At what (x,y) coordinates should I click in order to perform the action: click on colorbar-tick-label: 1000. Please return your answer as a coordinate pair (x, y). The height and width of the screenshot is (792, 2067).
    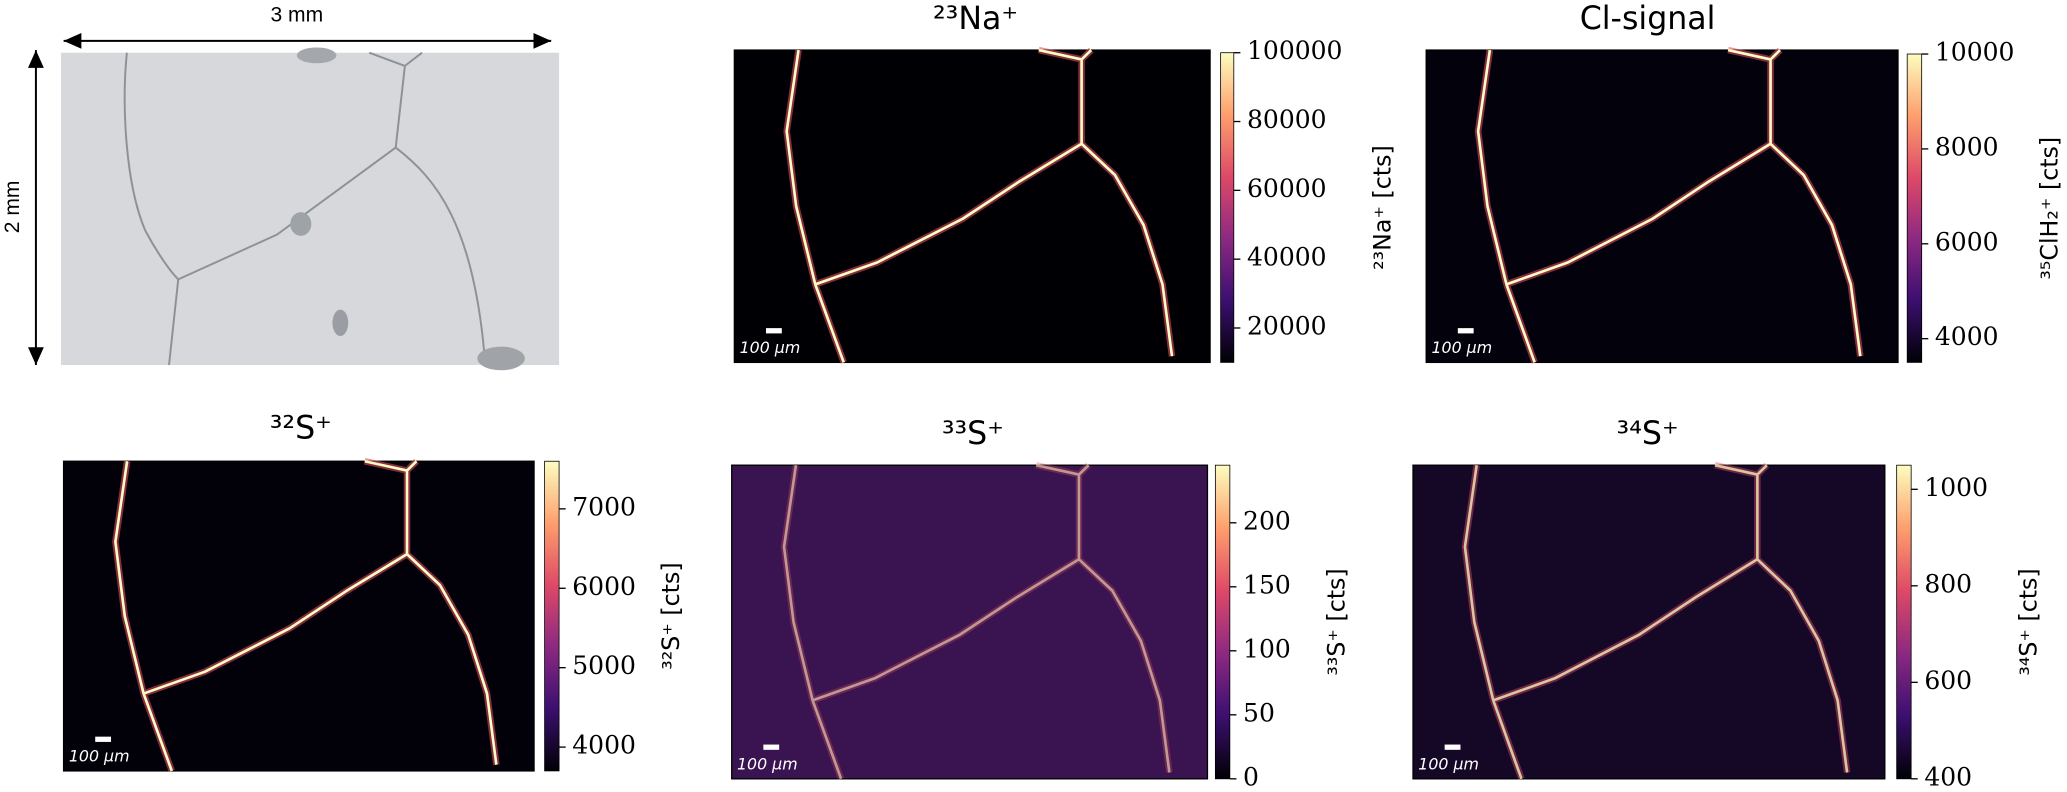
    Looking at the image, I should click on (1956, 487).